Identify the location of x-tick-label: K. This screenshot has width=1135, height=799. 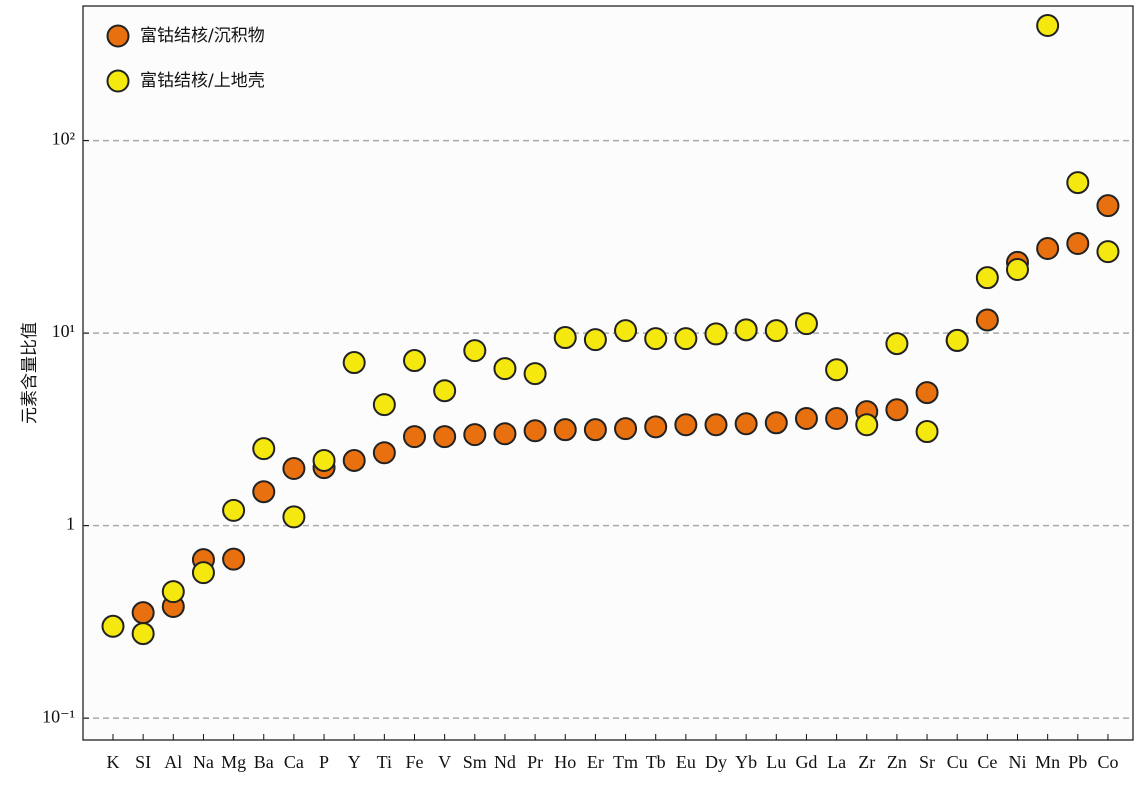
(113, 762).